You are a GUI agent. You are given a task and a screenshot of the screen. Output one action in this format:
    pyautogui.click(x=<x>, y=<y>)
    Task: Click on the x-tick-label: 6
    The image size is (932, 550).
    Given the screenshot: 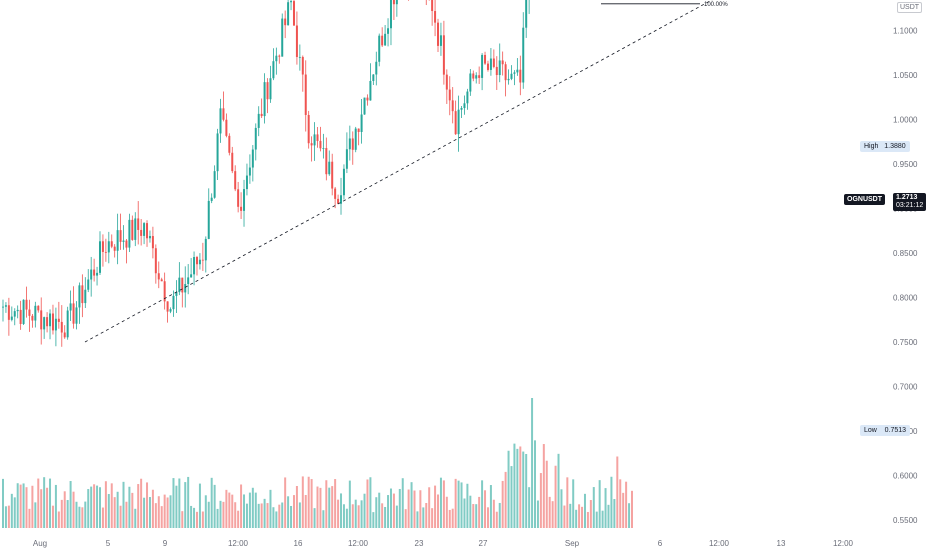 What is the action you would take?
    pyautogui.click(x=660, y=543)
    